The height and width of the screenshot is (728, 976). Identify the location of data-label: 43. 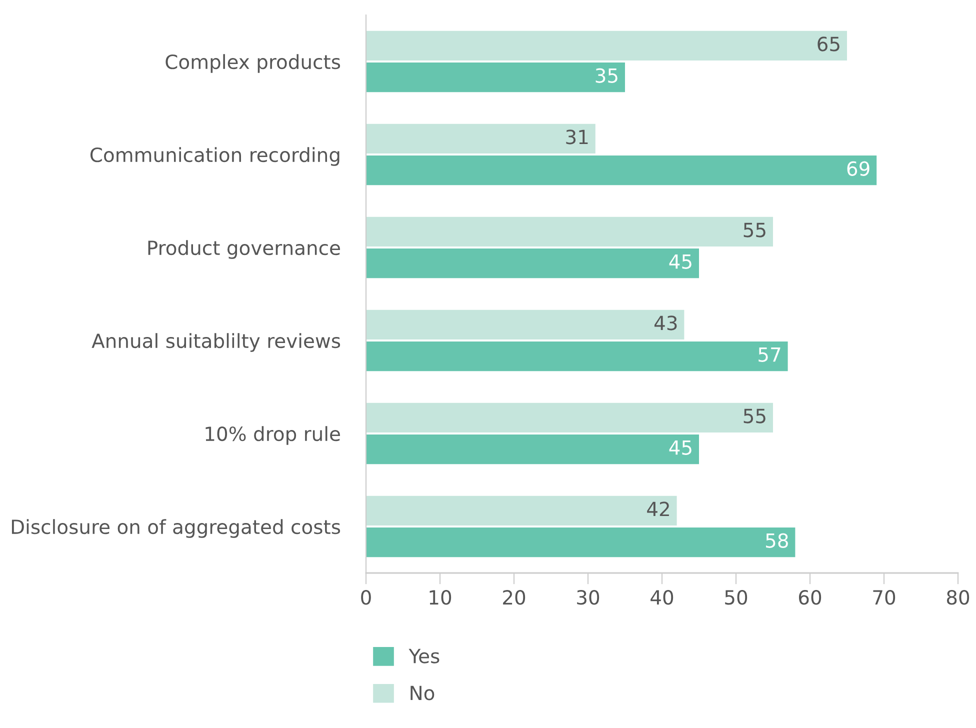
(665, 323).